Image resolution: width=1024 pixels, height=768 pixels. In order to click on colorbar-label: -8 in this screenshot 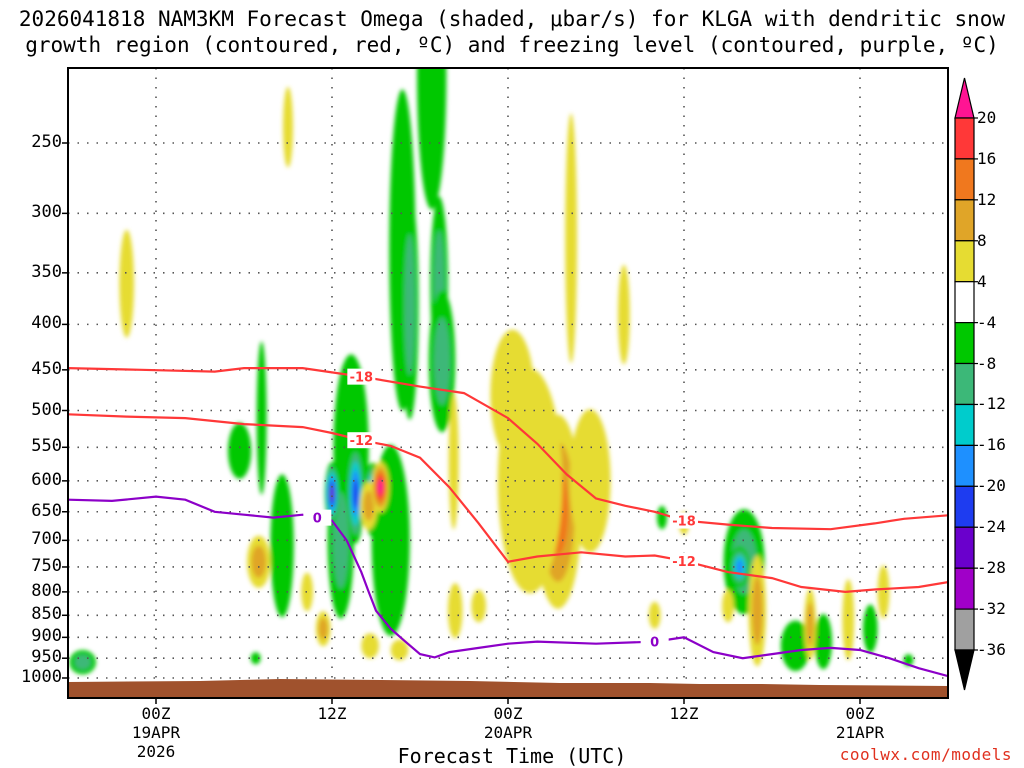, I will do `click(987, 363)`.